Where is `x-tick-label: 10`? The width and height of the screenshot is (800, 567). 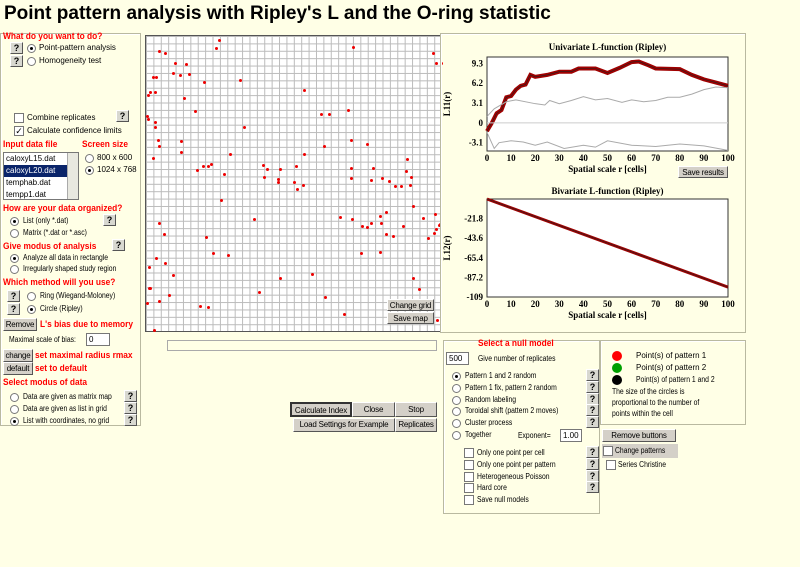 x-tick-label: 10 is located at coordinates (511, 158).